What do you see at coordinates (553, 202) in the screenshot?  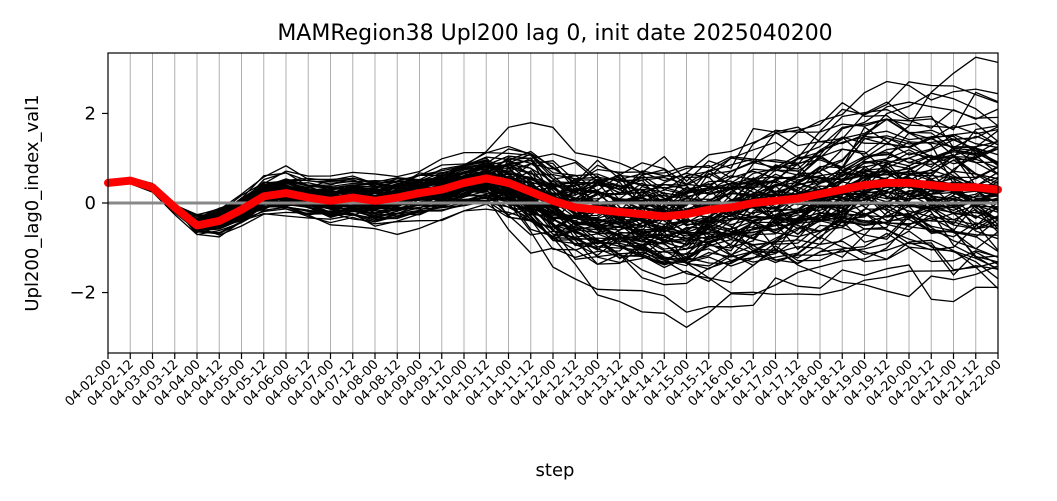 I see `ensemble-mean-line` at bounding box center [553, 202].